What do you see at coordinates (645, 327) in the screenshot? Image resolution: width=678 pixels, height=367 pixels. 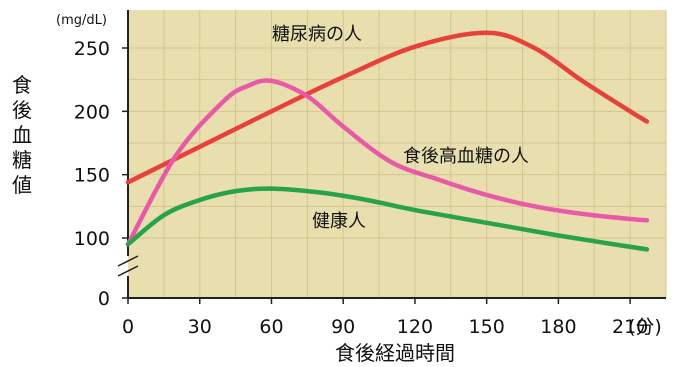 I see `x-unit-label: (分)` at bounding box center [645, 327].